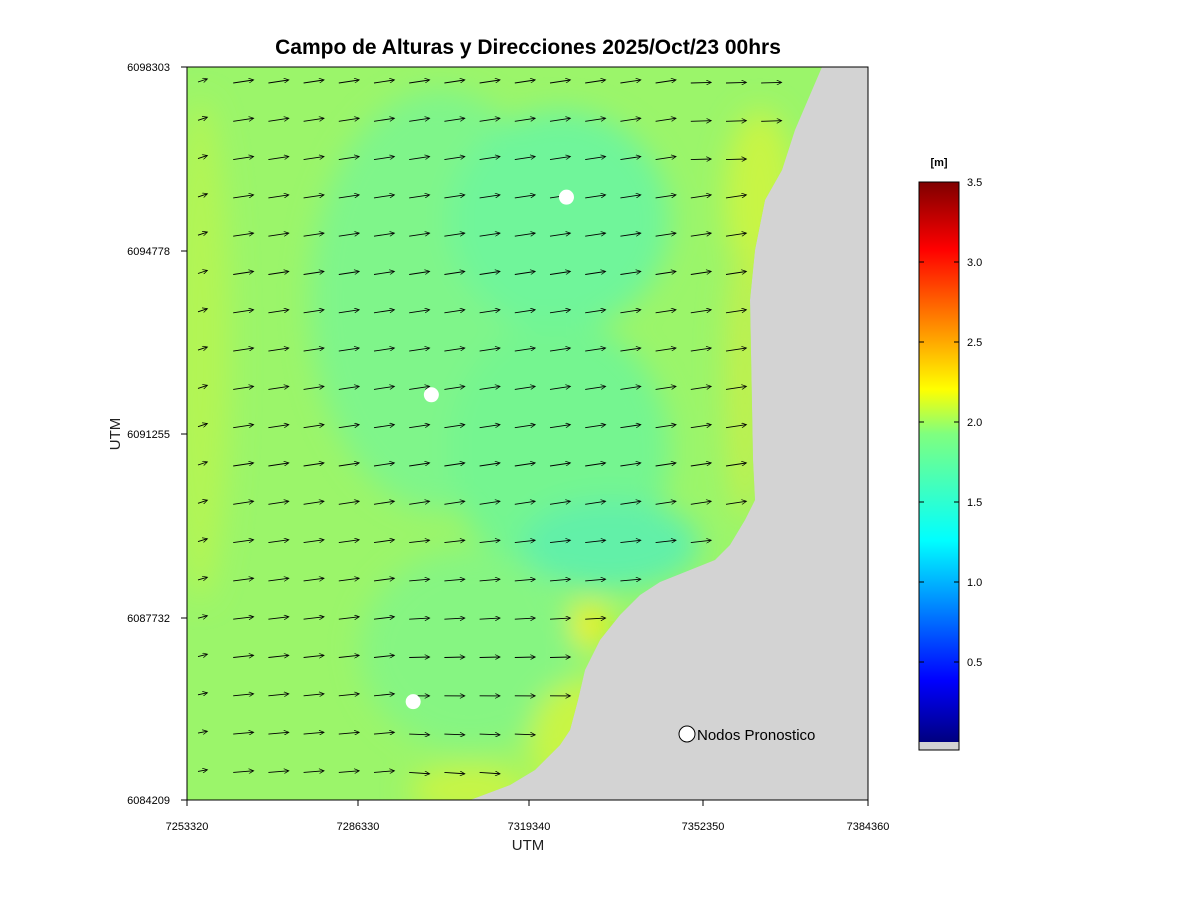  Describe the element at coordinates (938, 163) in the screenshot. I see `colorbar-unit: [m]` at that location.